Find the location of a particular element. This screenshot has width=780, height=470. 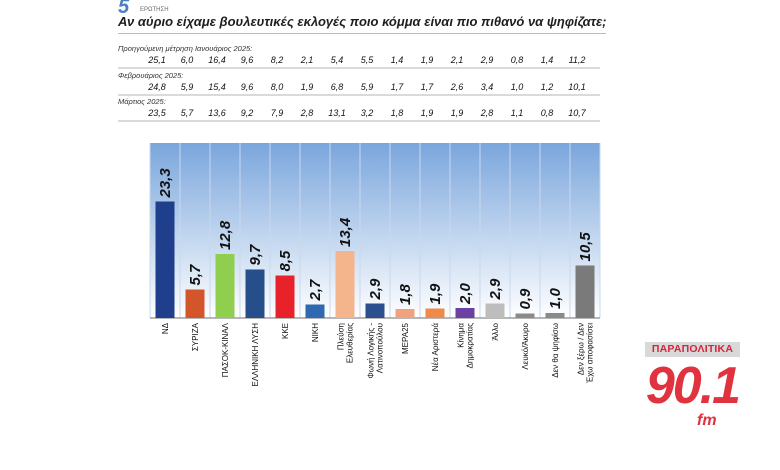

category-label-line: ΜΕΡΑ25 is located at coordinates (405, 338).